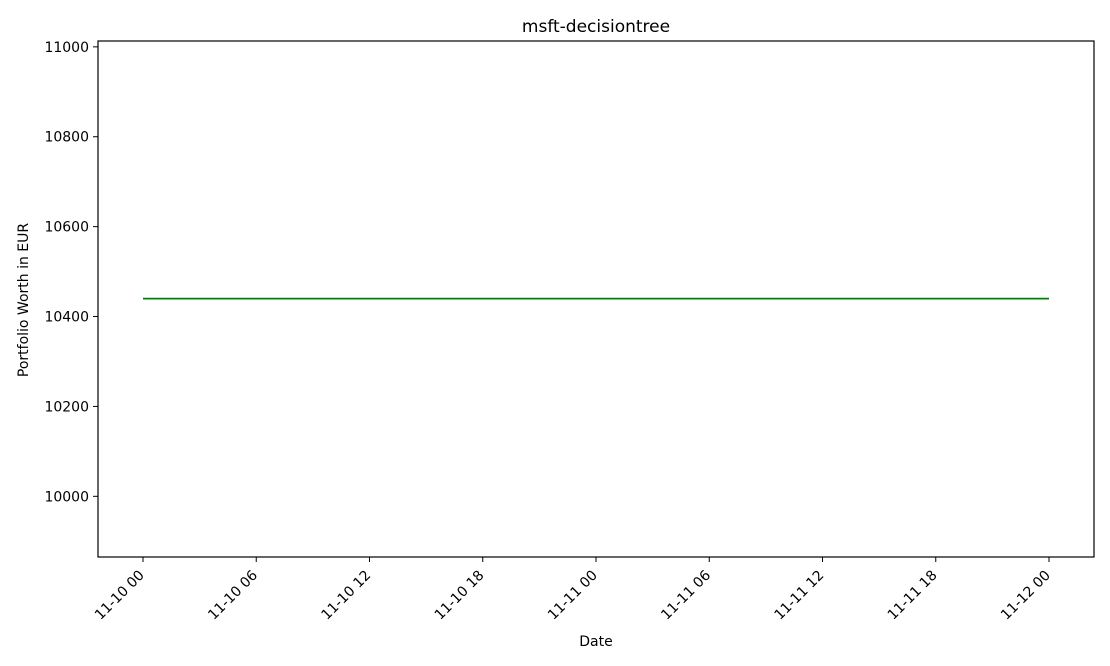  What do you see at coordinates (66, 318) in the screenshot?
I see `y-tick-label: 10400` at bounding box center [66, 318].